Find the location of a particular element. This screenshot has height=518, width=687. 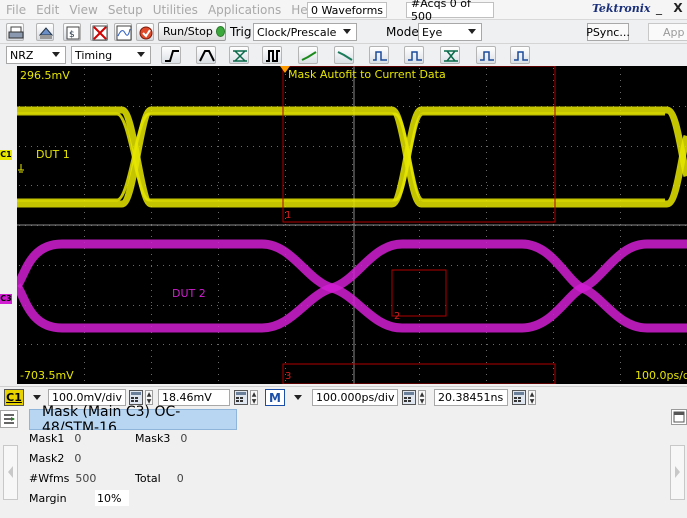

total-value: 0 is located at coordinates (180, 478).